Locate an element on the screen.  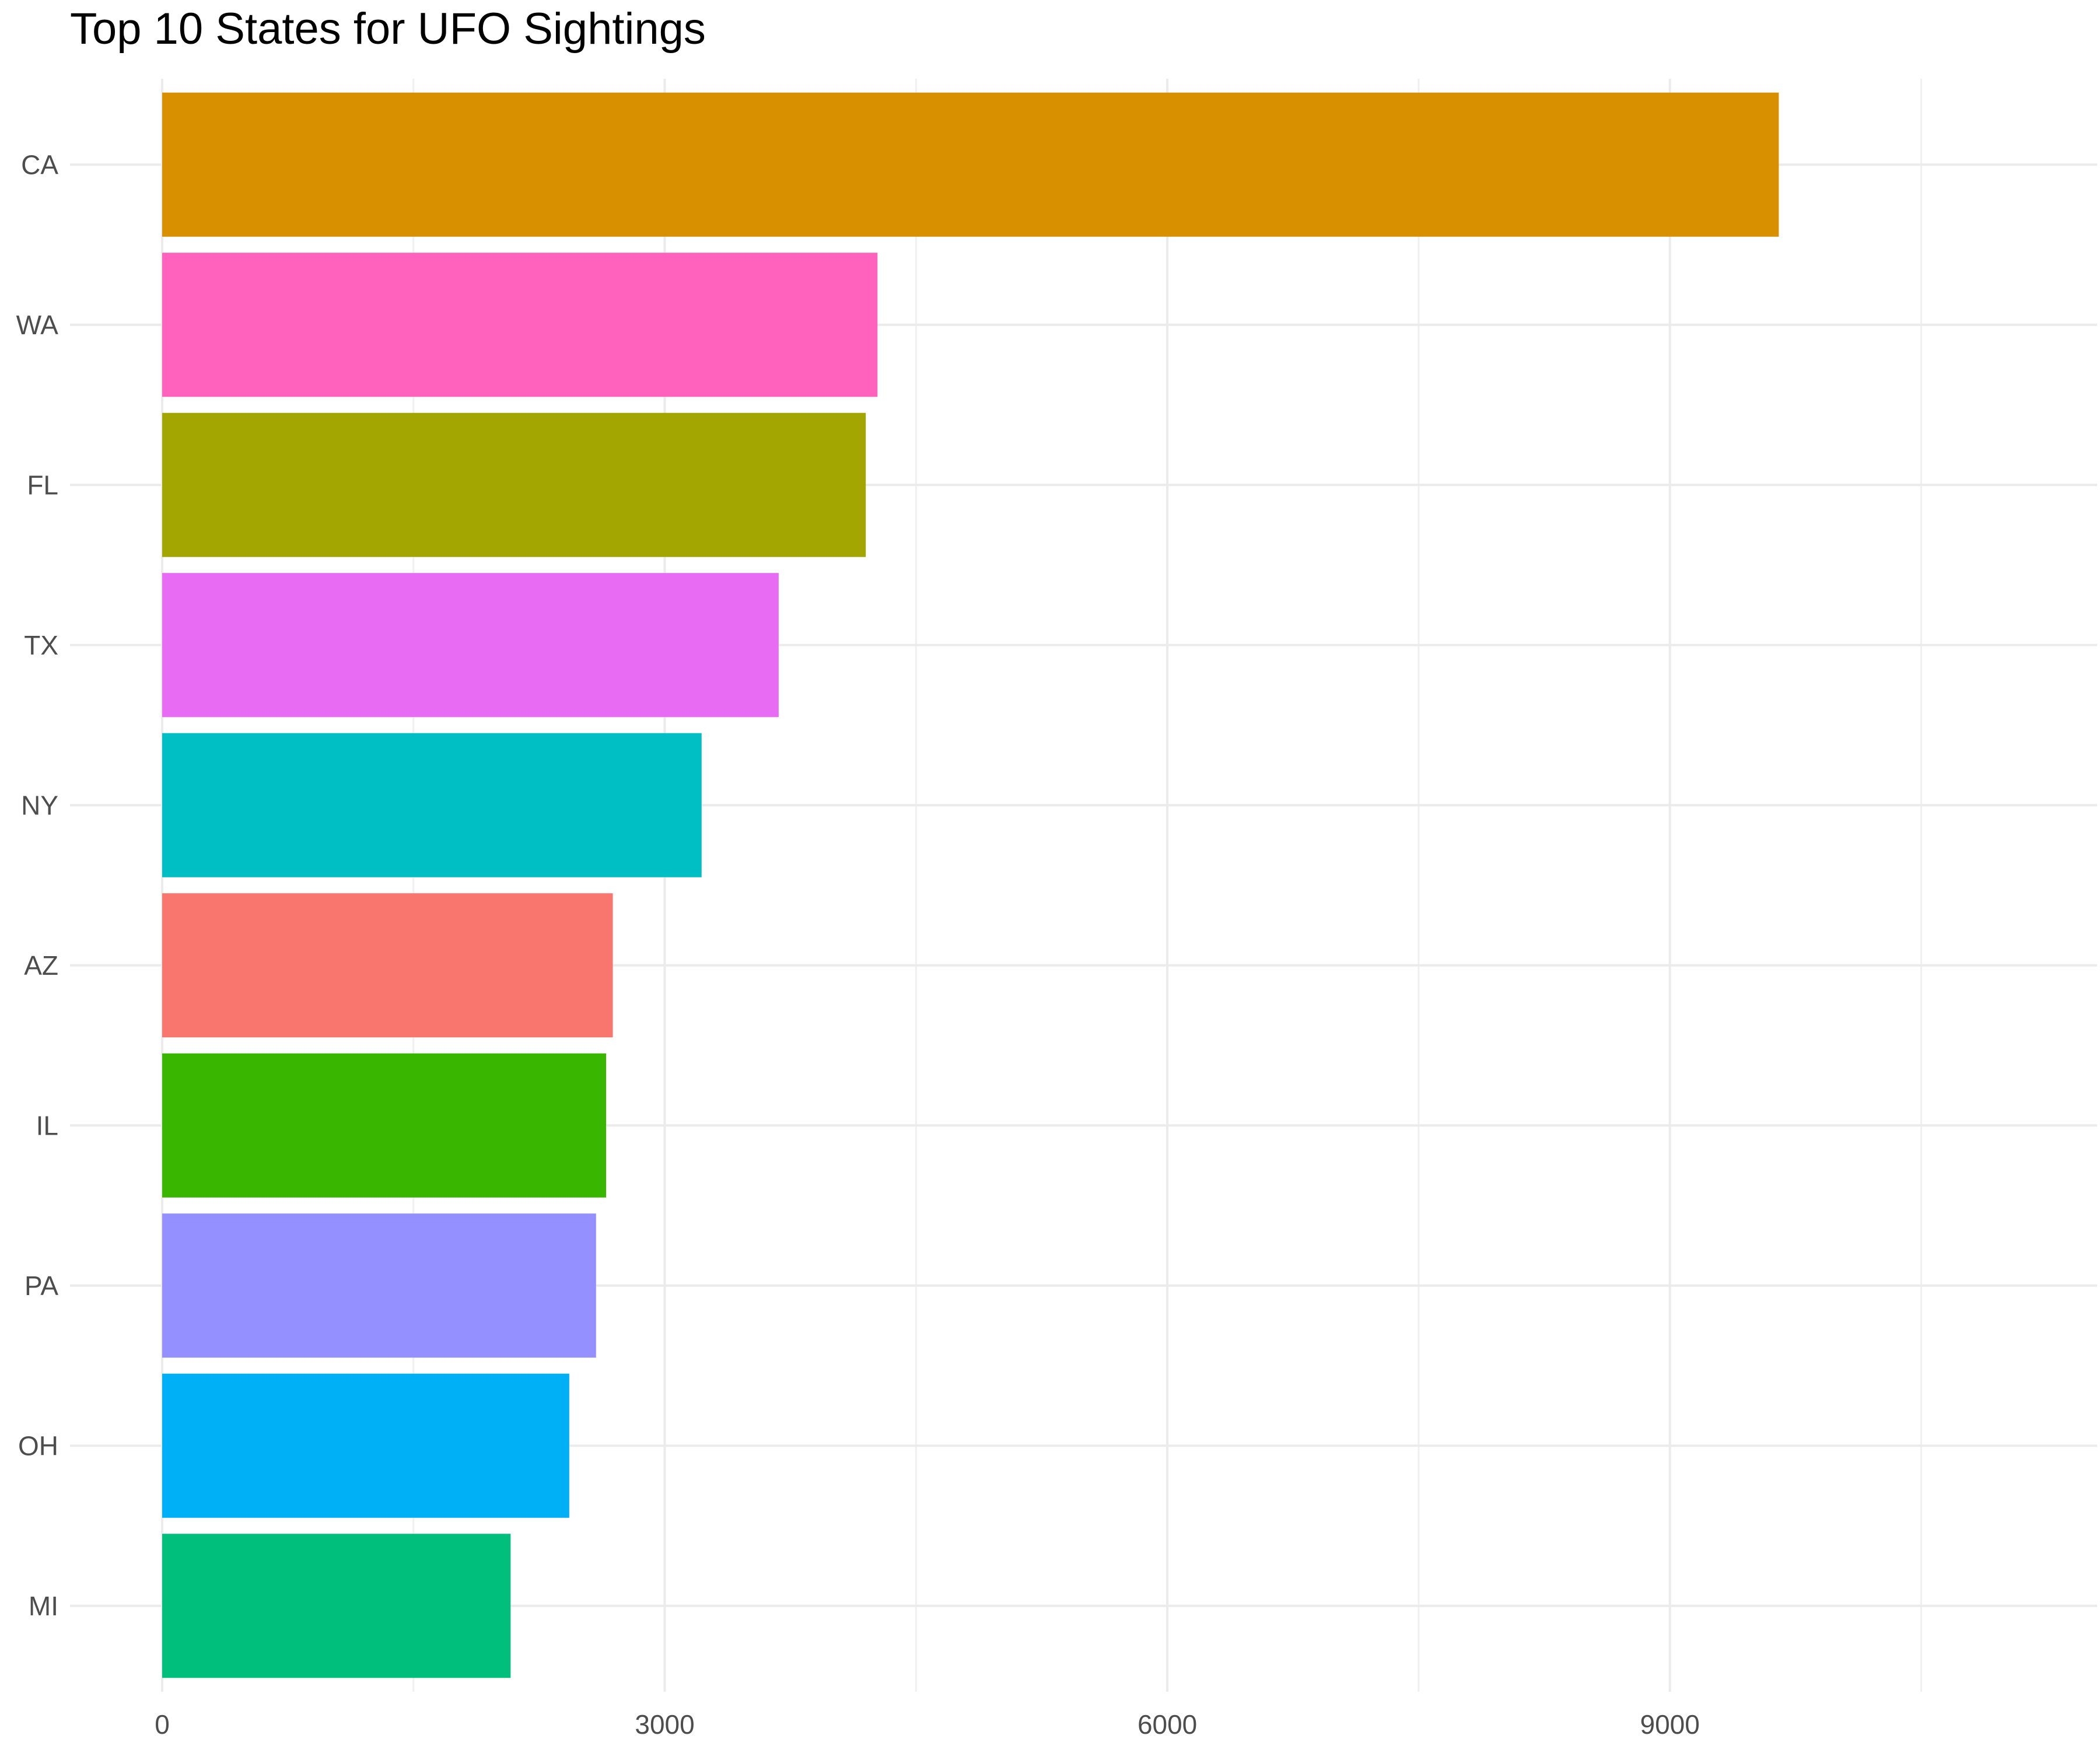
y-axis: CA WA FL TX NY AZ IL PA OH MI is located at coordinates (37, 885).